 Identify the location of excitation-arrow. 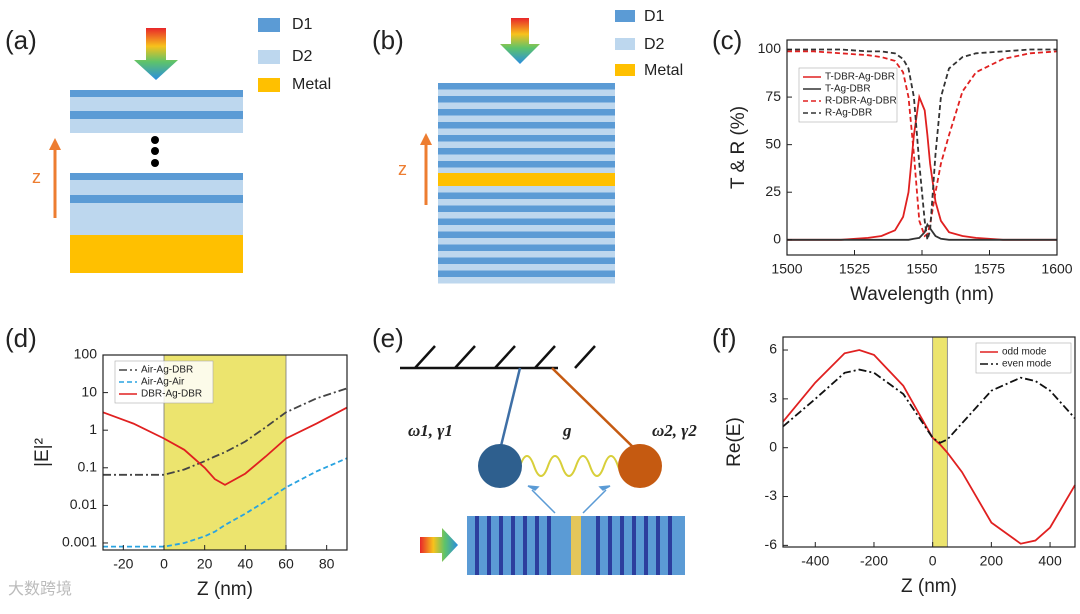
(569, 499).